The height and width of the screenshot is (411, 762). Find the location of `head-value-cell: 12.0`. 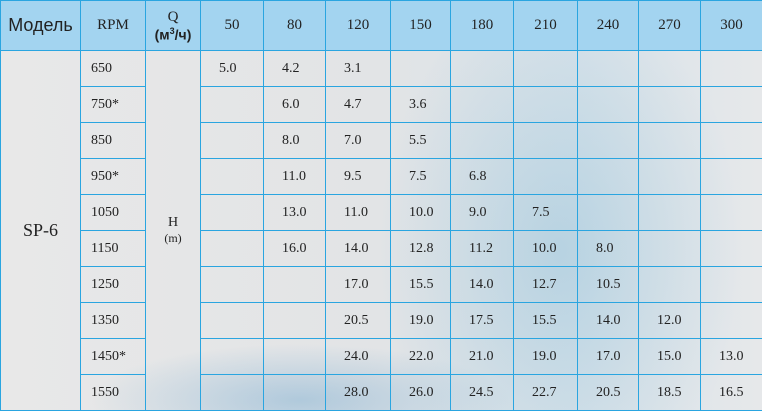

head-value-cell: 12.0 is located at coordinates (670, 321).